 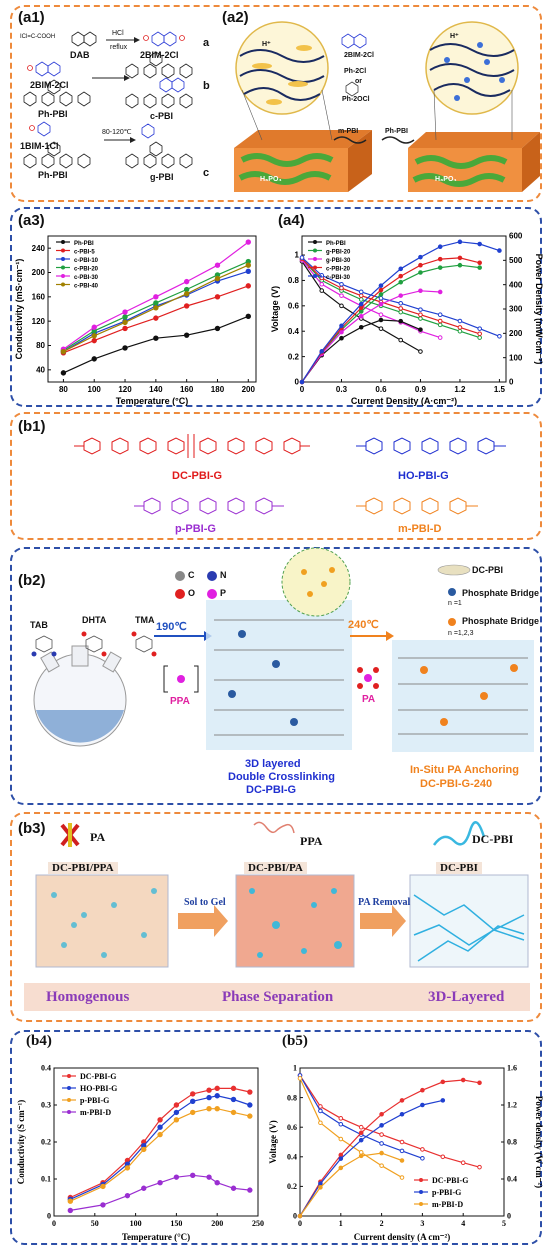 I want to click on legend-label: g-PBI-30, so click(x=338, y=261).